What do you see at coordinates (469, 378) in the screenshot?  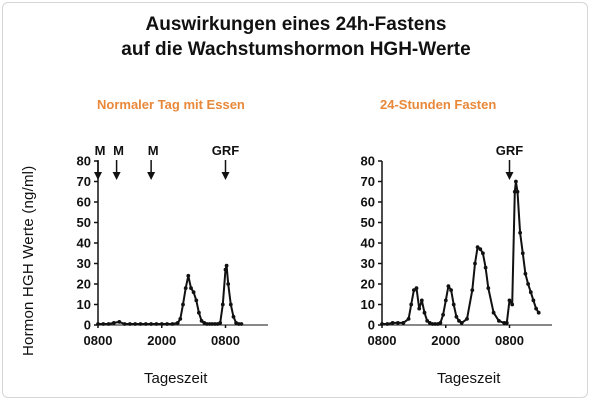 I see `chart-2-x-axis-label: Tageszeit` at bounding box center [469, 378].